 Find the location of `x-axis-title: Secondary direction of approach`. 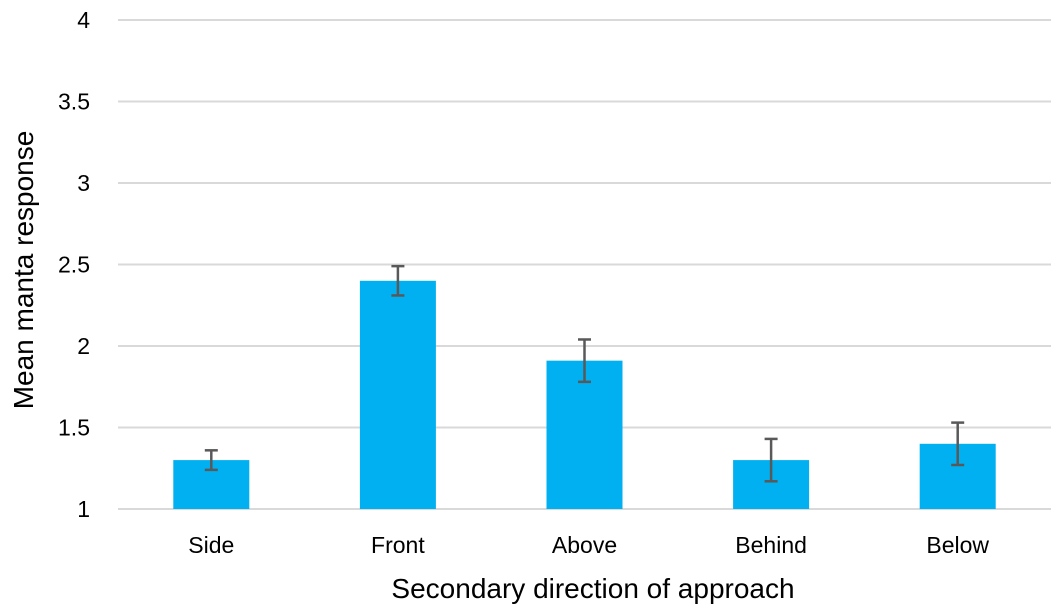

x-axis-title: Secondary direction of approach is located at coordinates (592, 588).